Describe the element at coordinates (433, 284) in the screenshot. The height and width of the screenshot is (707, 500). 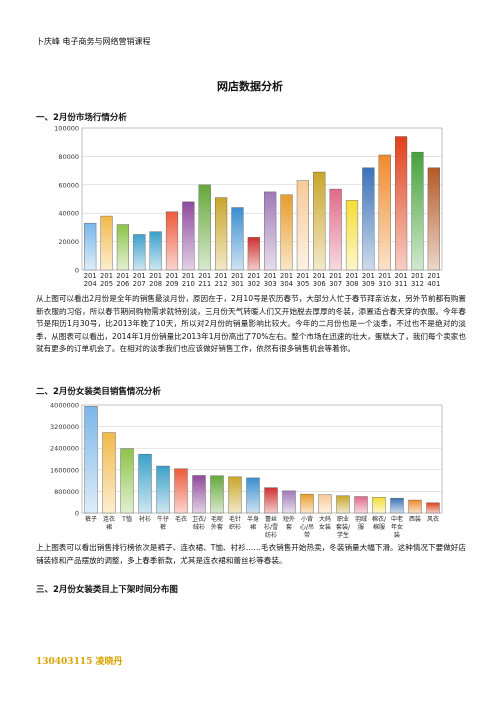
I see `x-tick-label: 401` at that location.